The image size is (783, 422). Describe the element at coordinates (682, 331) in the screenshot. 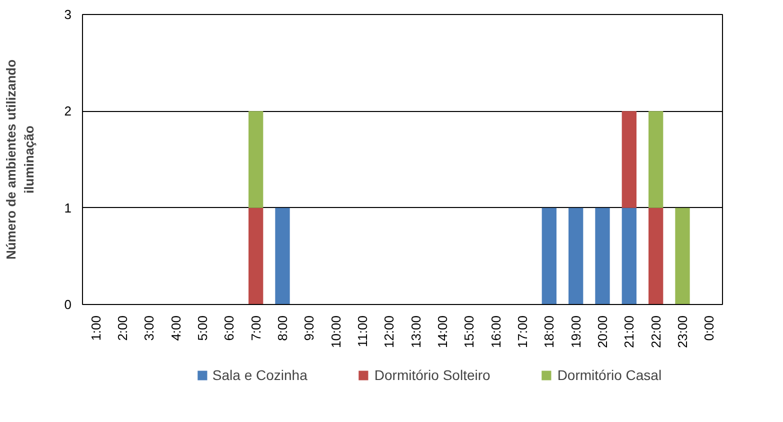

I see `x-tick-label: 23:00` at that location.